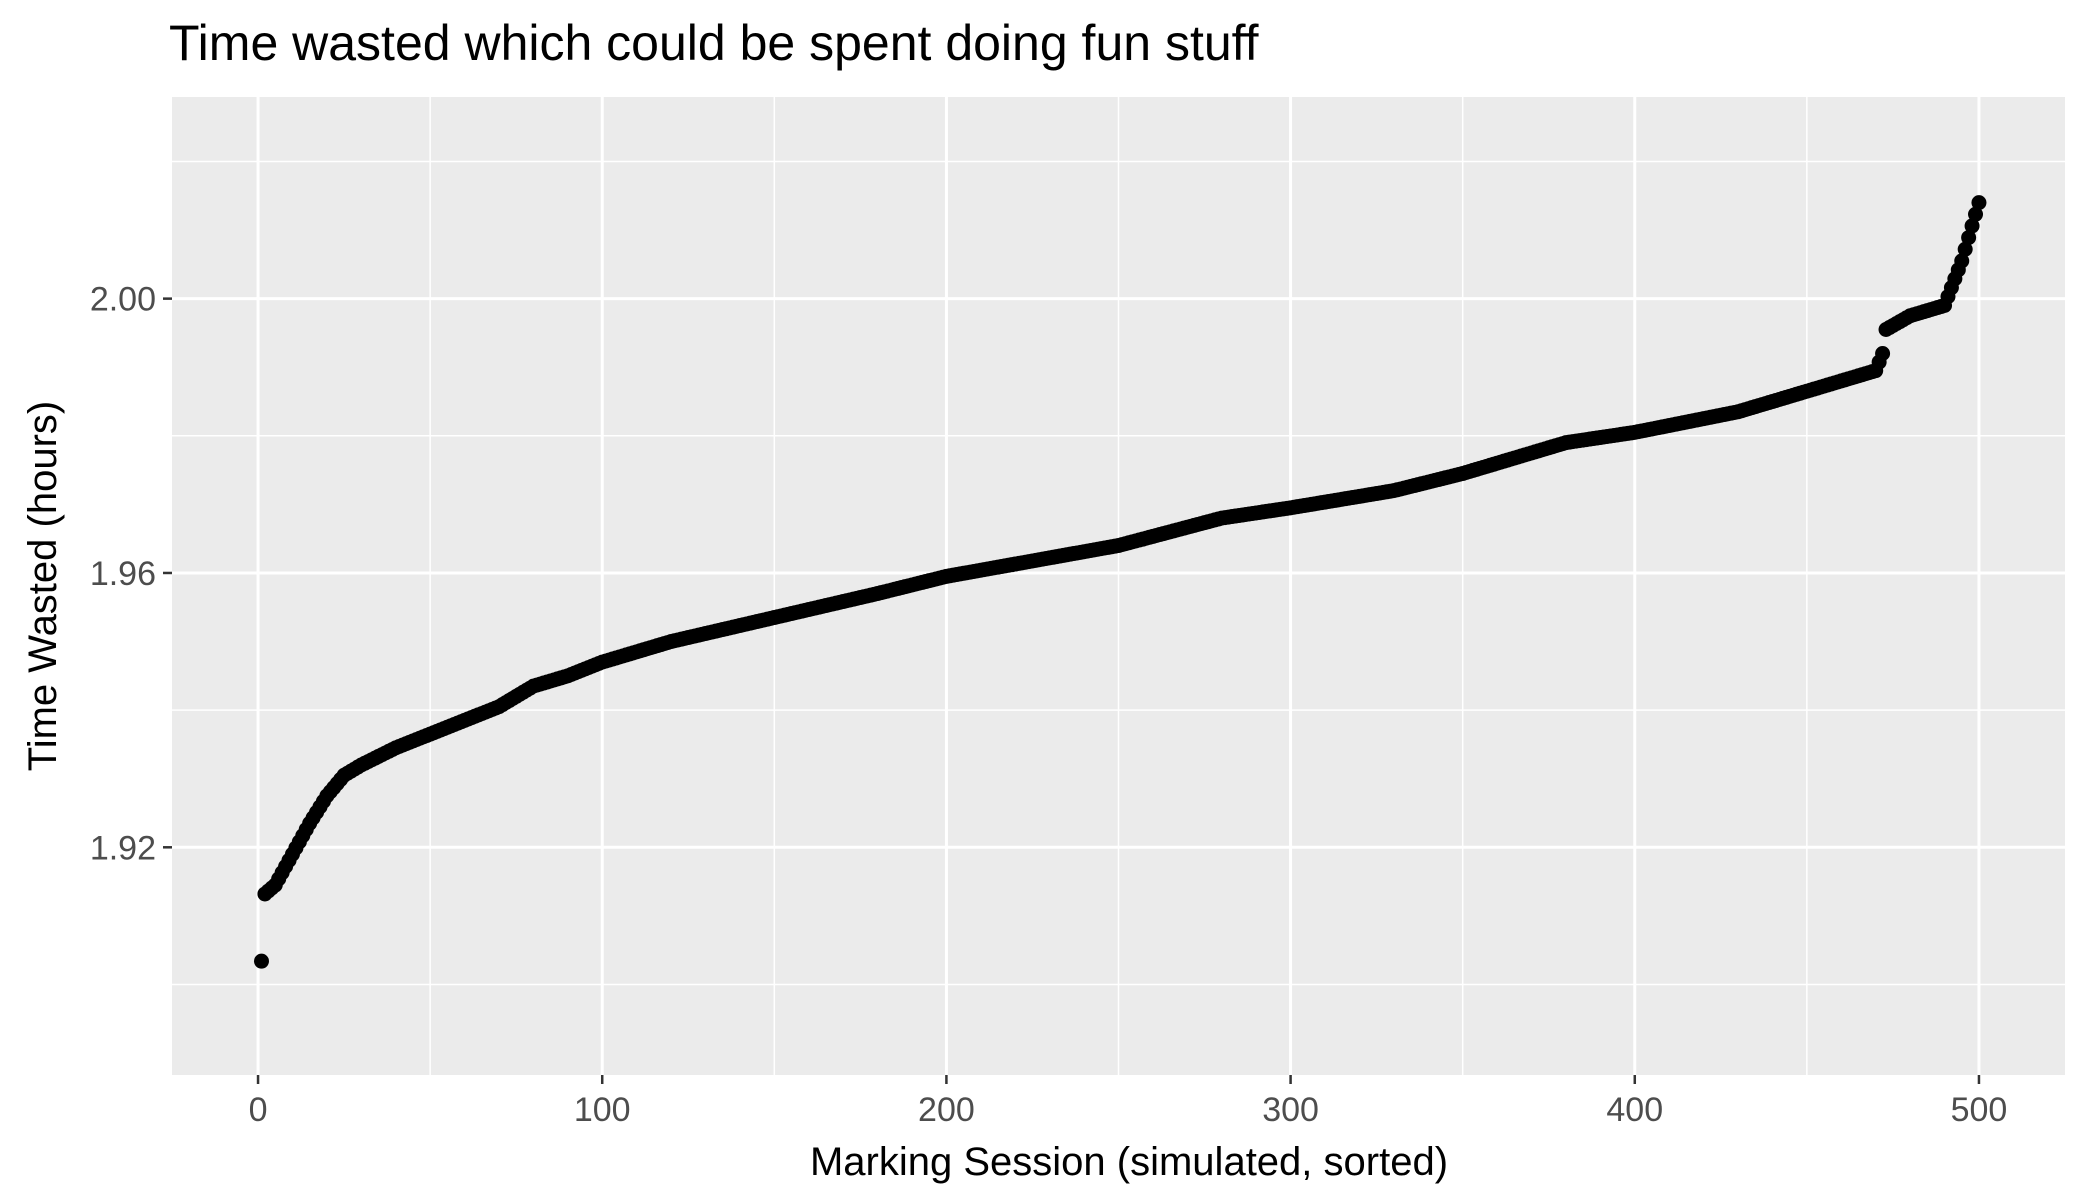 This screenshot has height=1200, width=2100. I want to click on x-tick-label: 200, so click(946, 1110).